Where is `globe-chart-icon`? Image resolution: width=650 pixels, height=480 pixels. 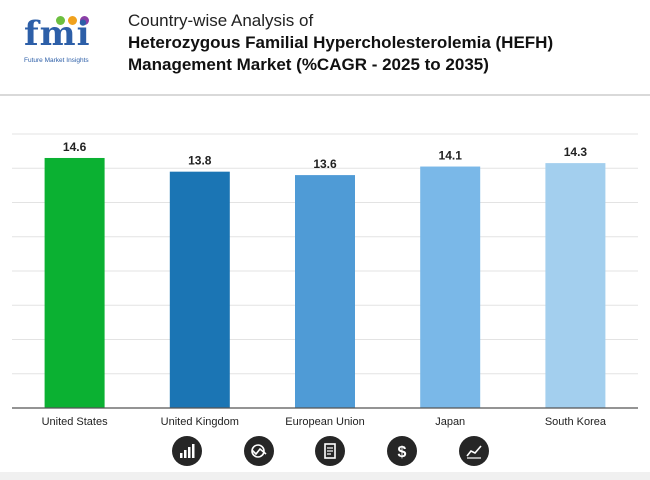
globe-chart-icon is located at coordinates (259, 451).